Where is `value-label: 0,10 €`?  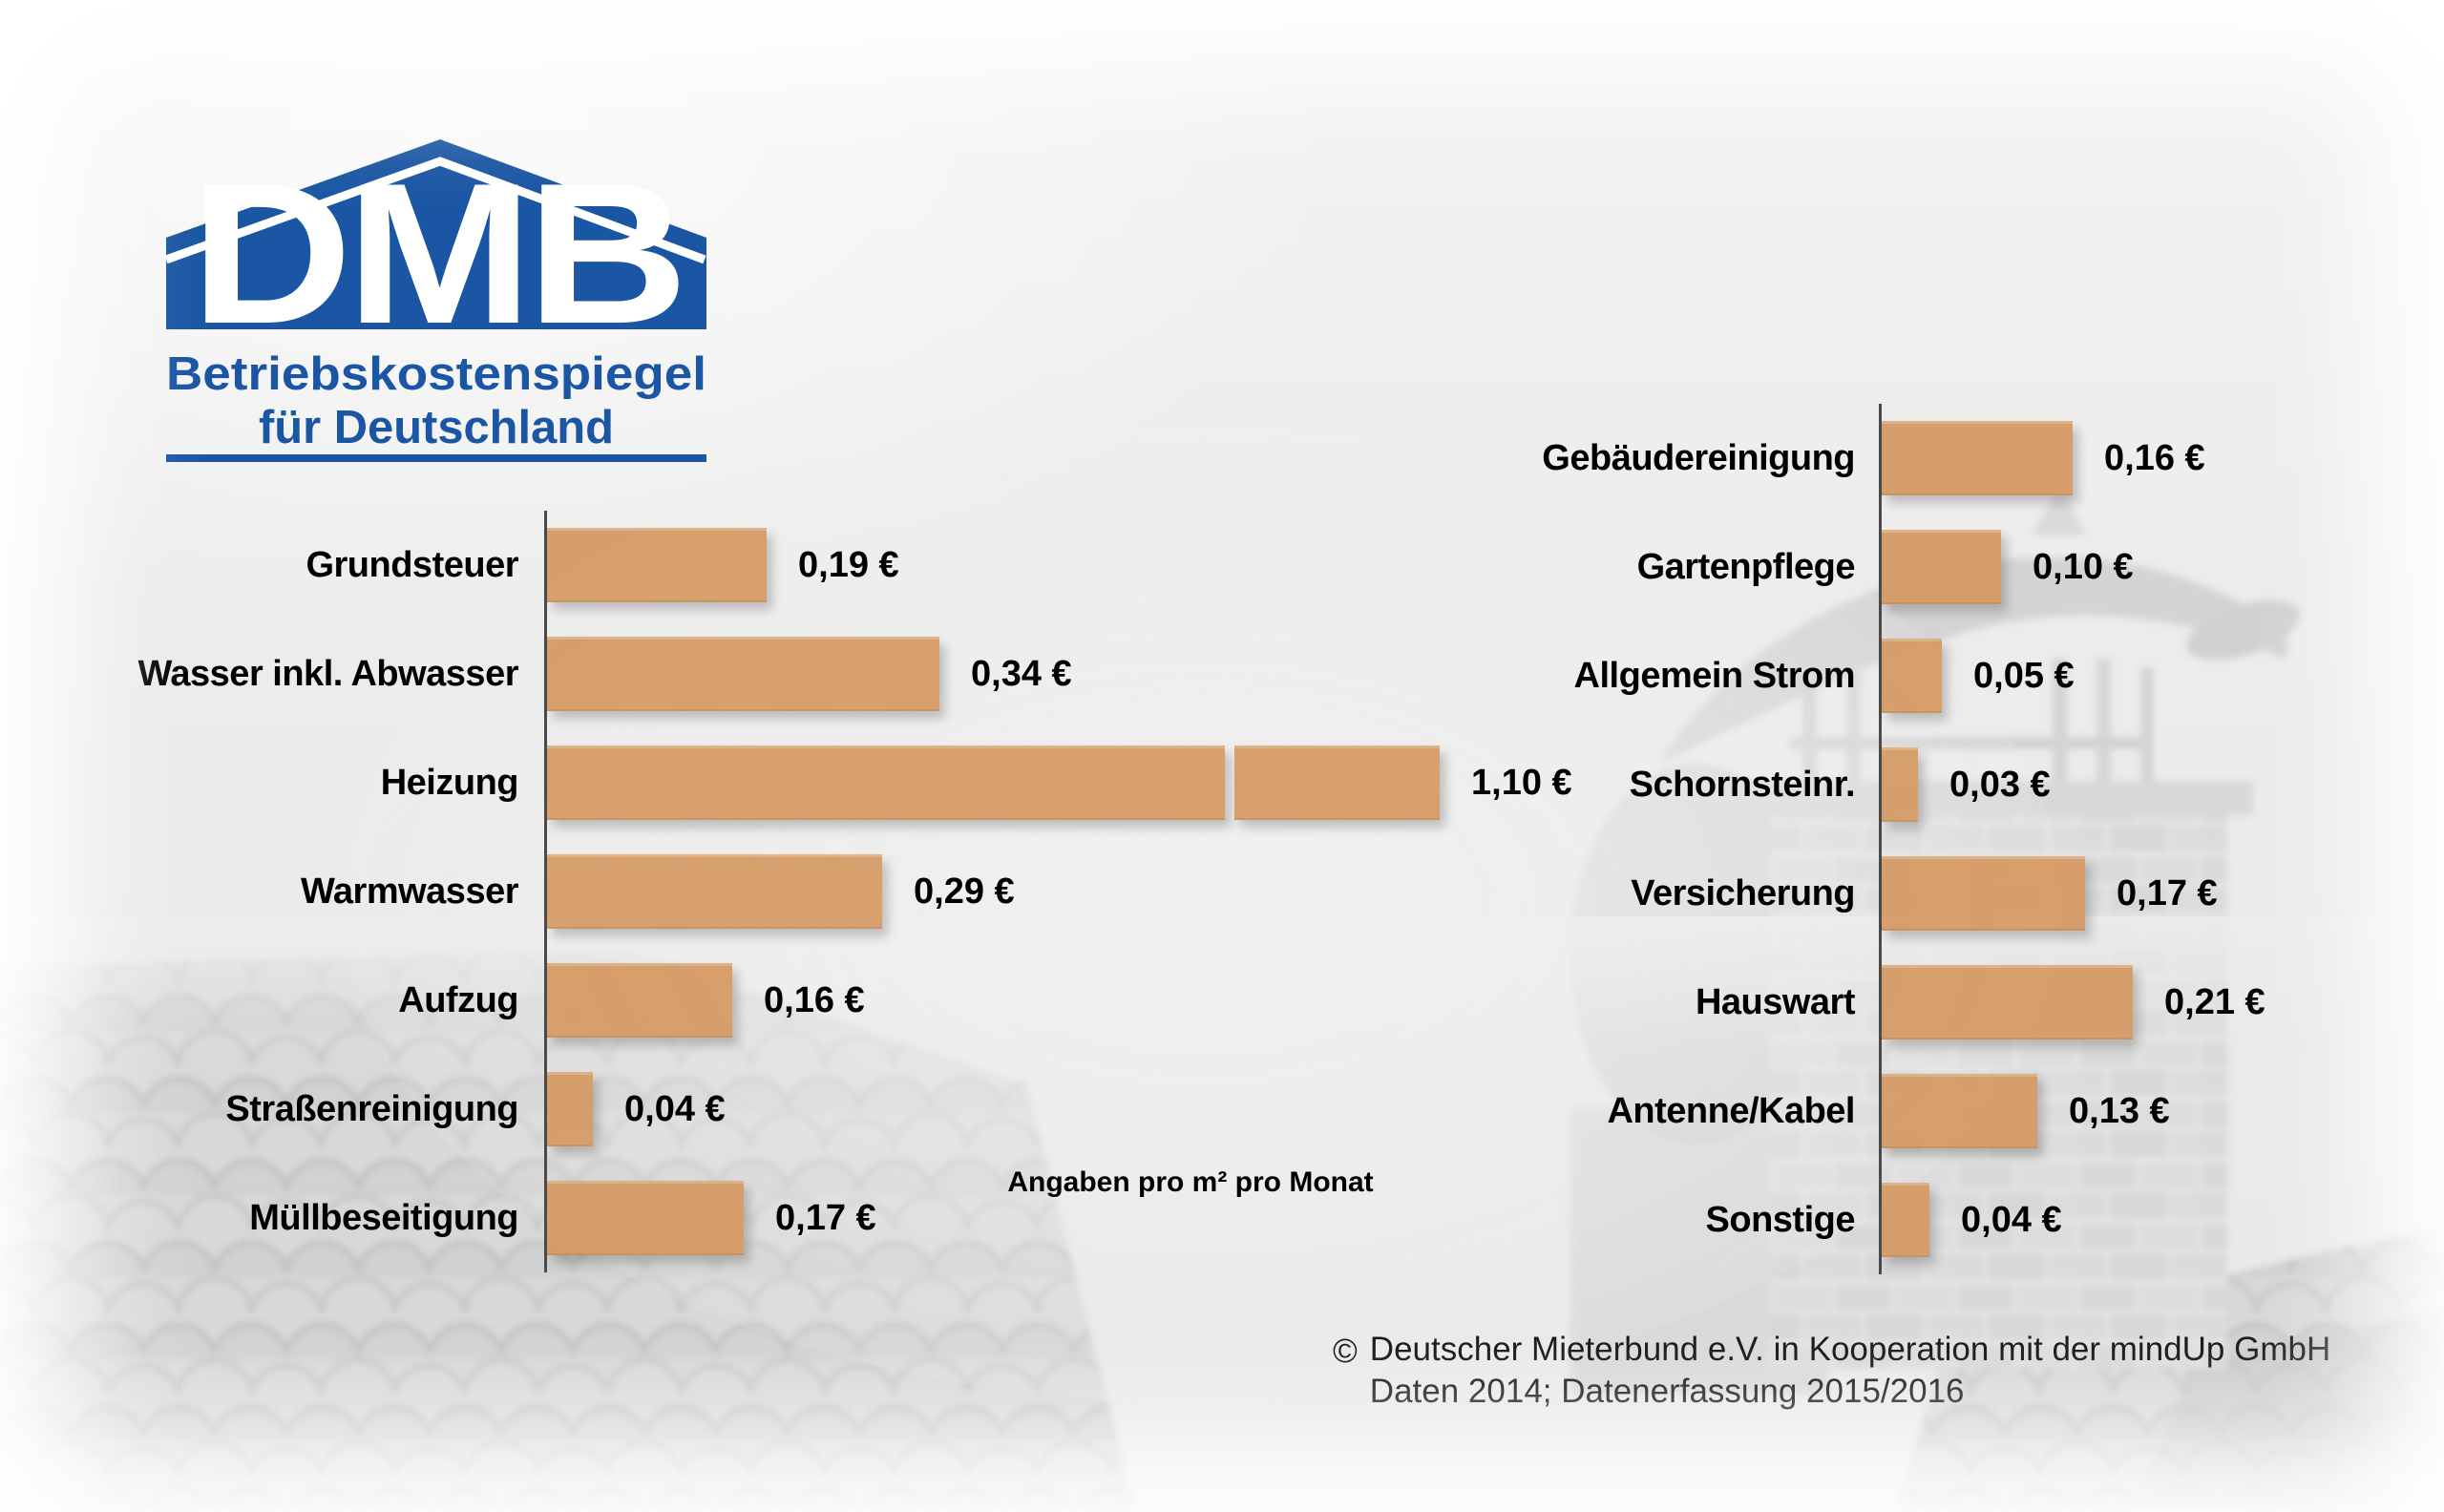
value-label: 0,10 € is located at coordinates (2084, 566).